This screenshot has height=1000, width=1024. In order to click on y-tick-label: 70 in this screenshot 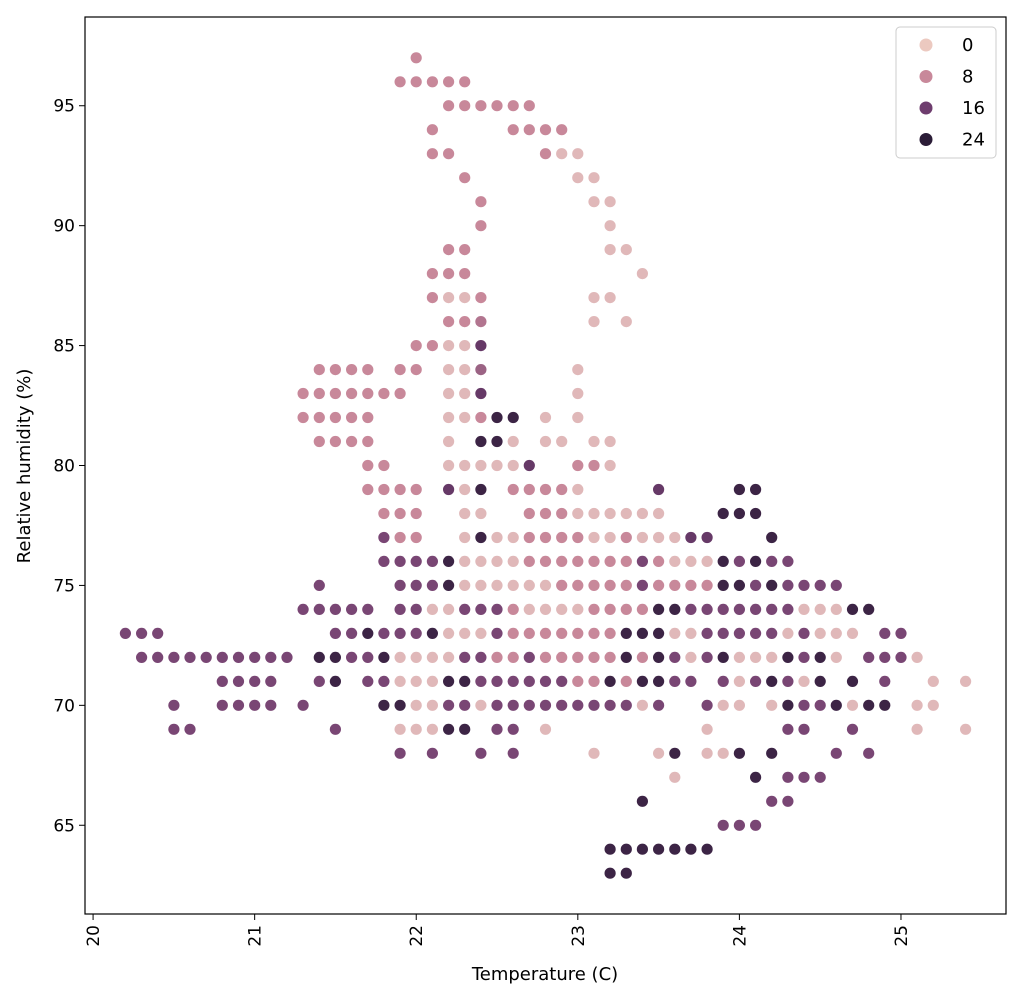, I will do `click(64, 706)`.